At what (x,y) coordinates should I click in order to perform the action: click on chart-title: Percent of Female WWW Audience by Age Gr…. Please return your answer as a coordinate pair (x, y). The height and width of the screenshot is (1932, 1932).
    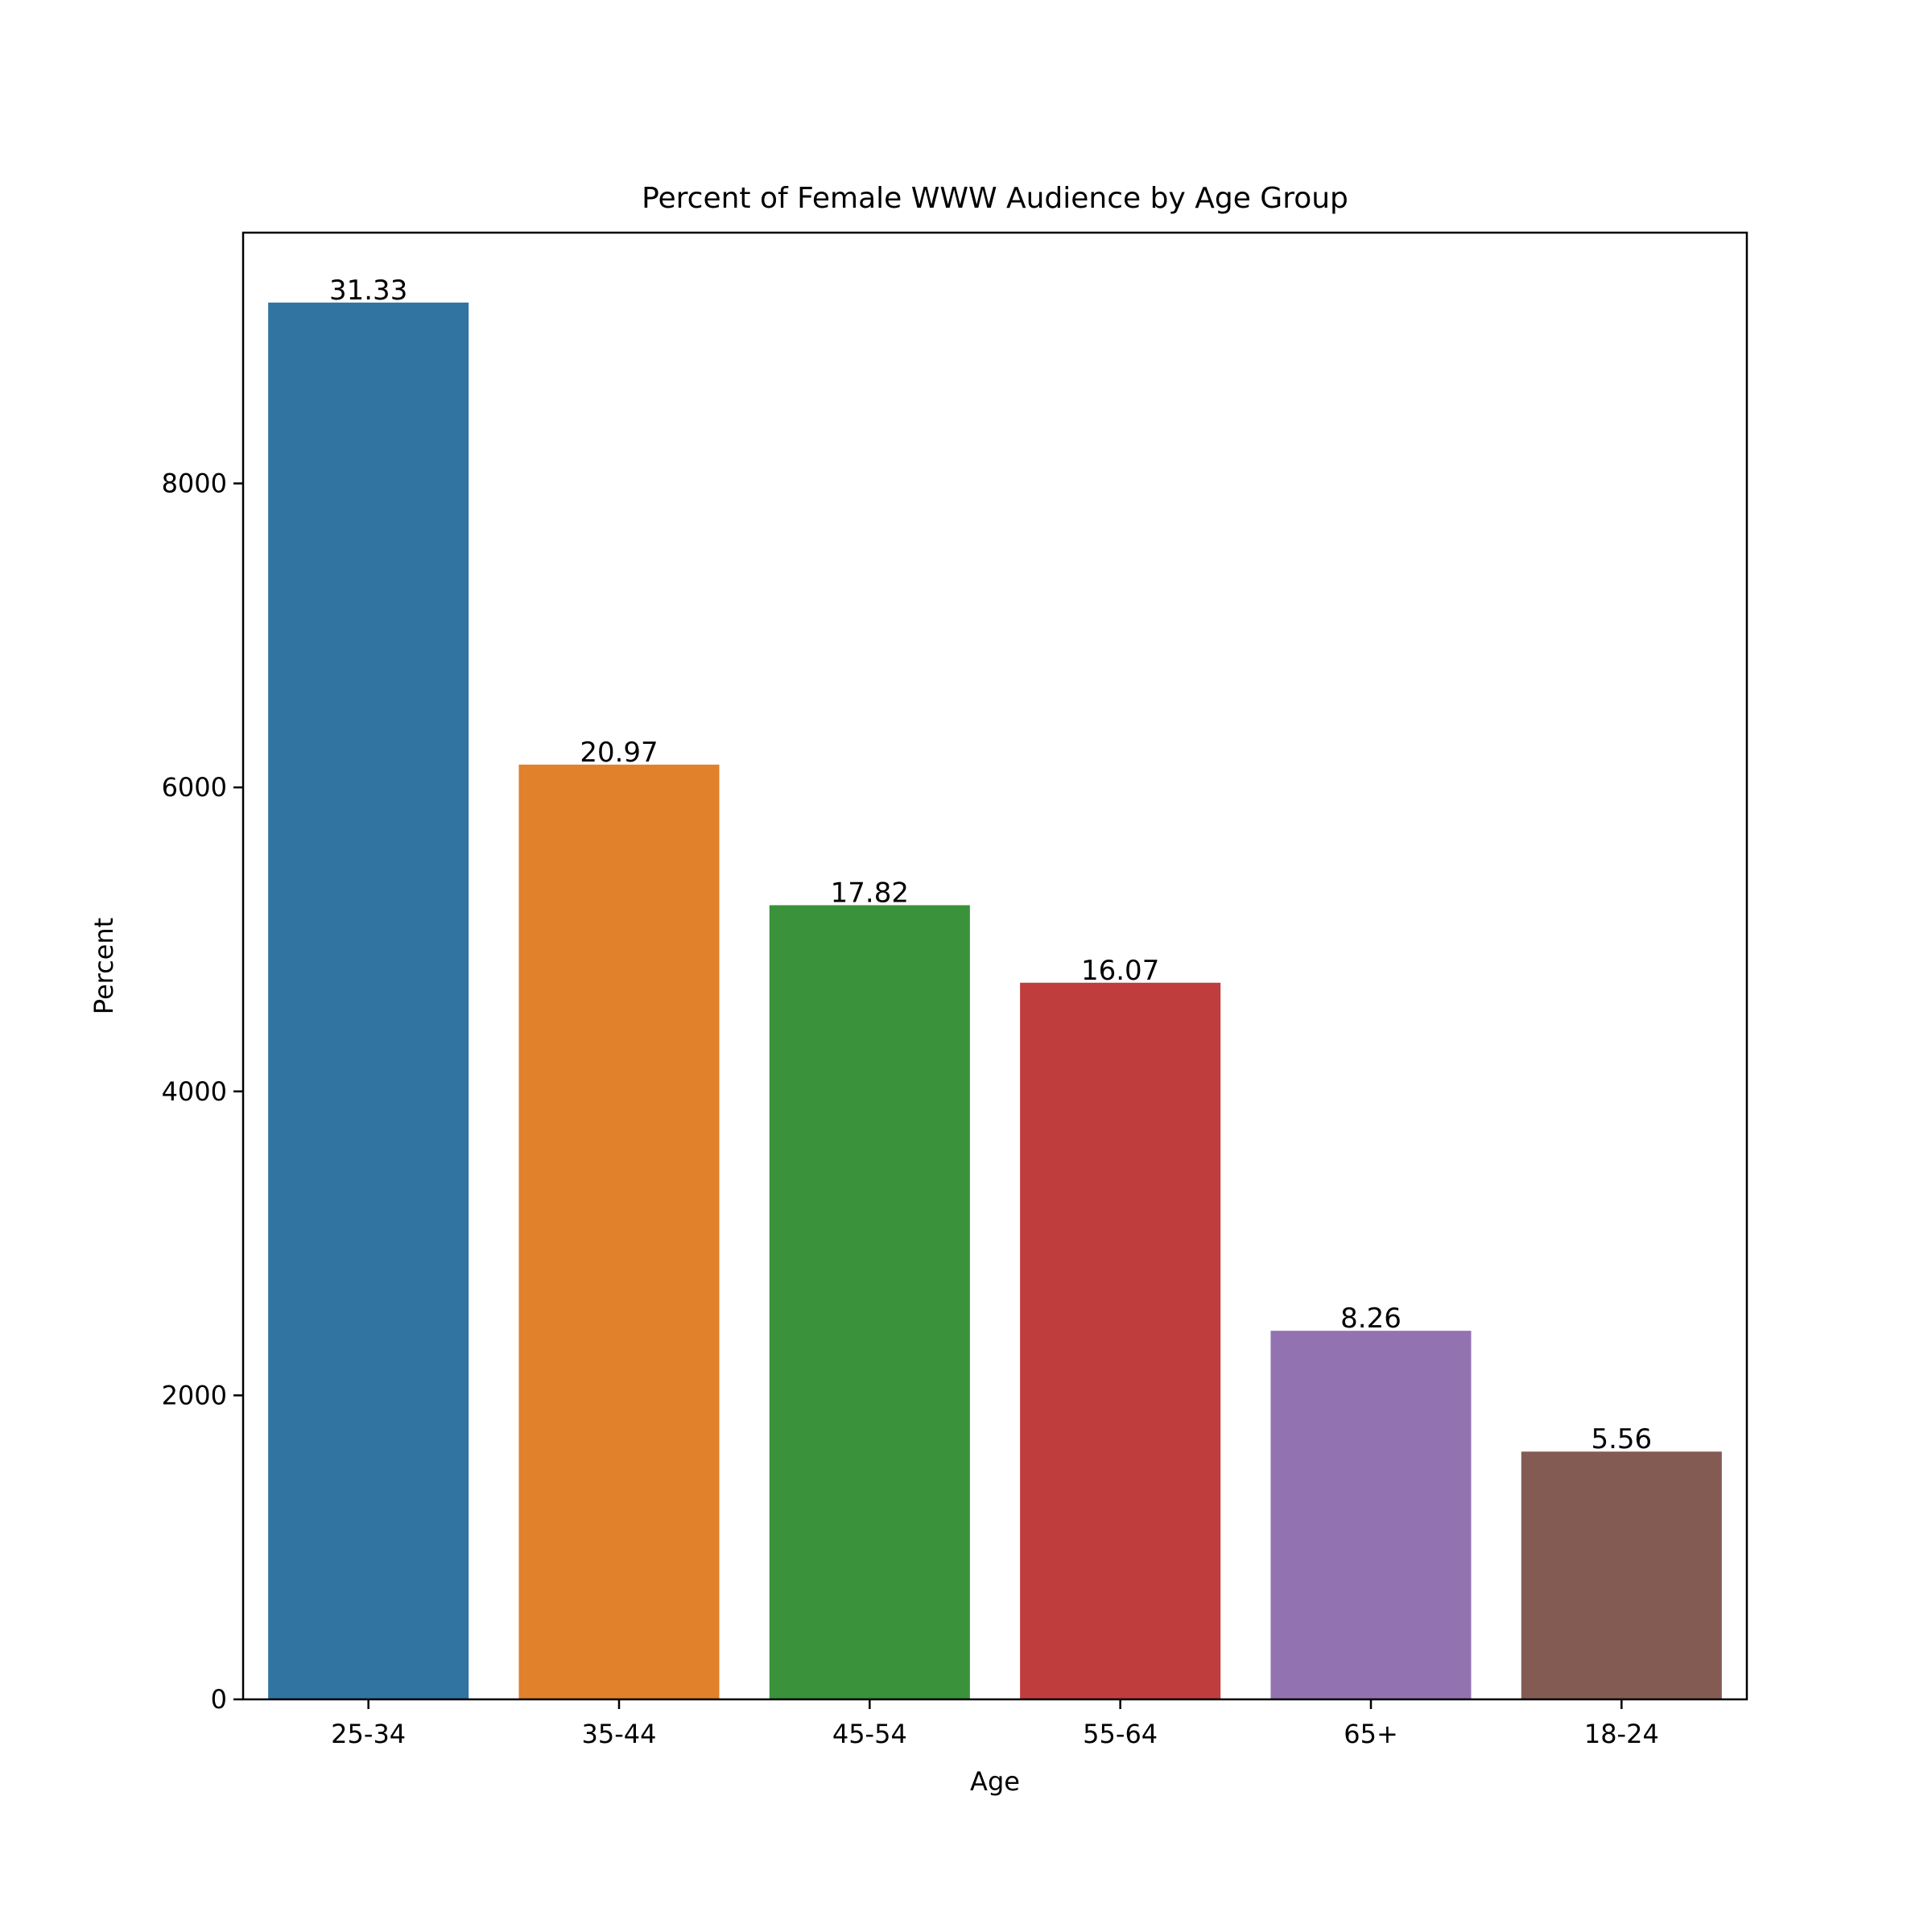
    Looking at the image, I should click on (995, 198).